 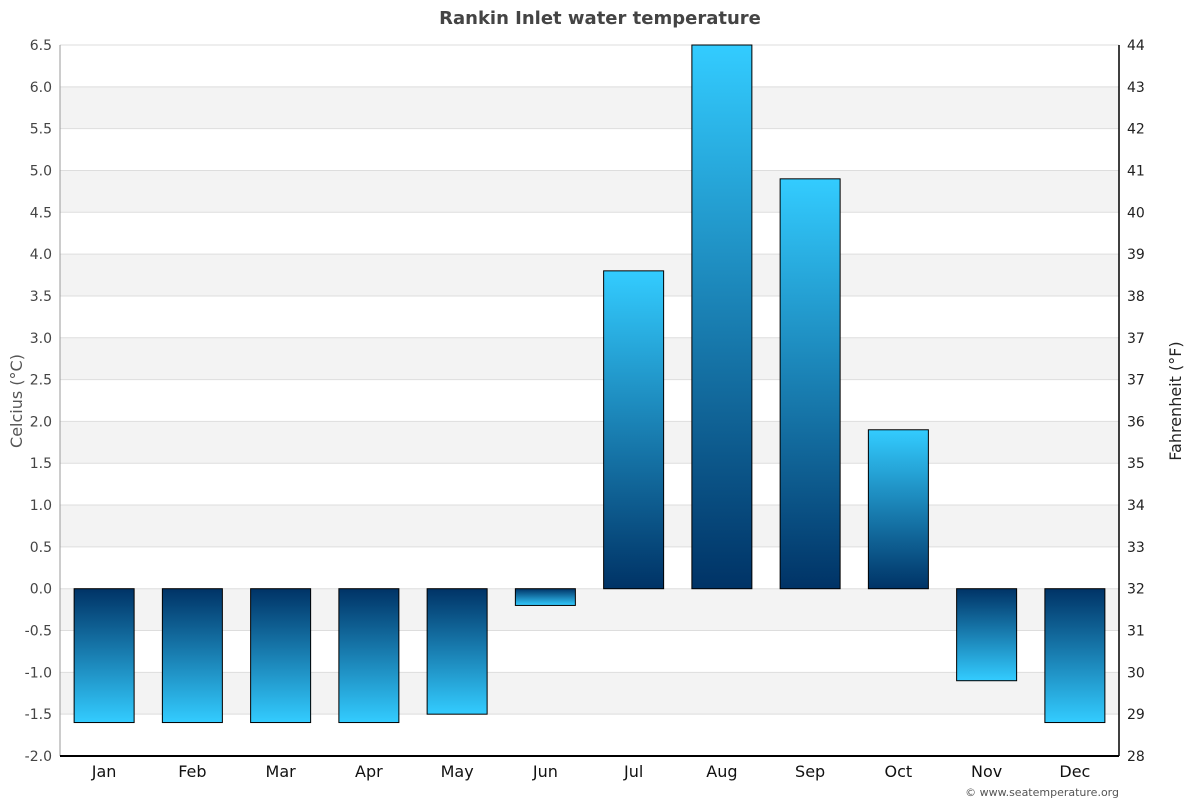 What do you see at coordinates (41, 422) in the screenshot?
I see `y-tick-label: 2.0` at bounding box center [41, 422].